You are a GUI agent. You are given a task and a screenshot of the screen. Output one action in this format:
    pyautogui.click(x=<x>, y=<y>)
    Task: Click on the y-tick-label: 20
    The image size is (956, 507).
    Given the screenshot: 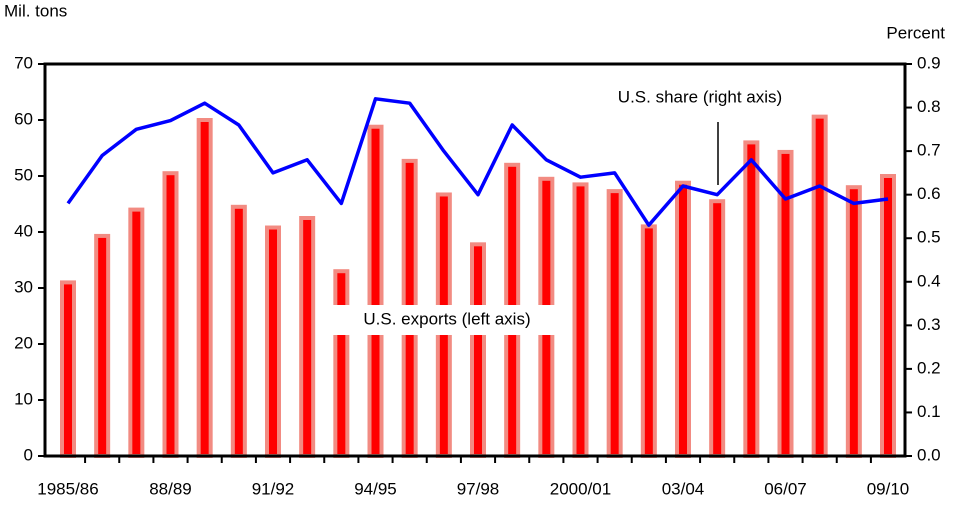 What is the action you would take?
    pyautogui.click(x=23, y=342)
    